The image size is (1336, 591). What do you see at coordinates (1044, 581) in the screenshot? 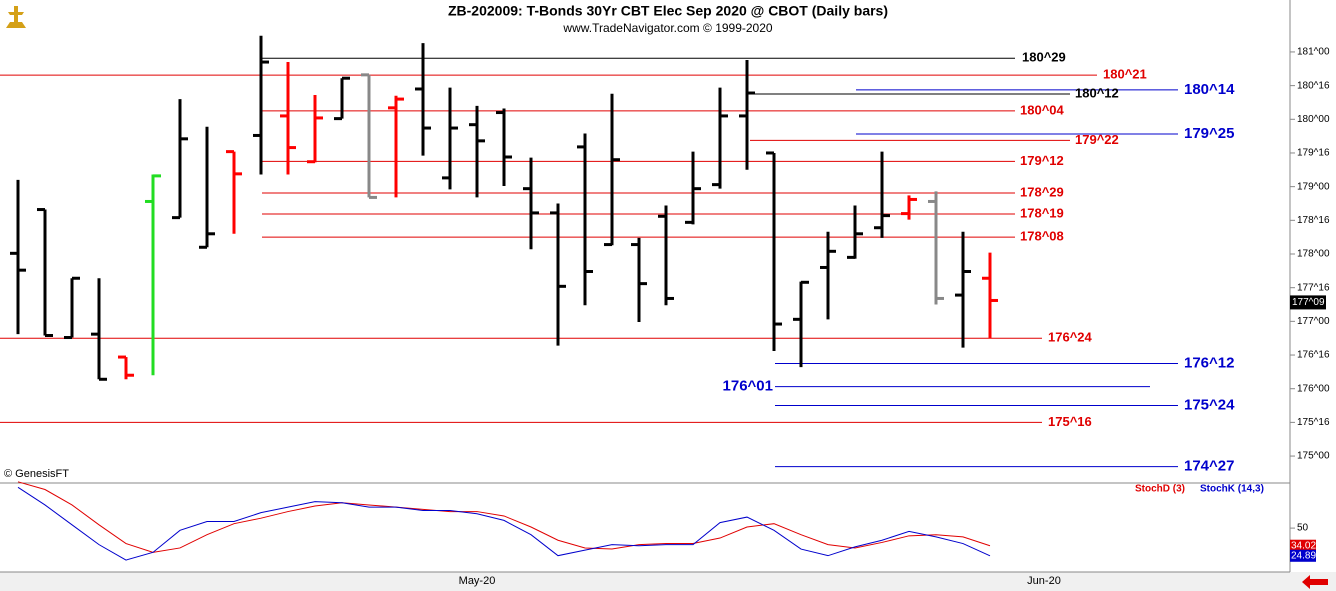
I see `x-tick-label: Jun-20` at bounding box center [1044, 581].